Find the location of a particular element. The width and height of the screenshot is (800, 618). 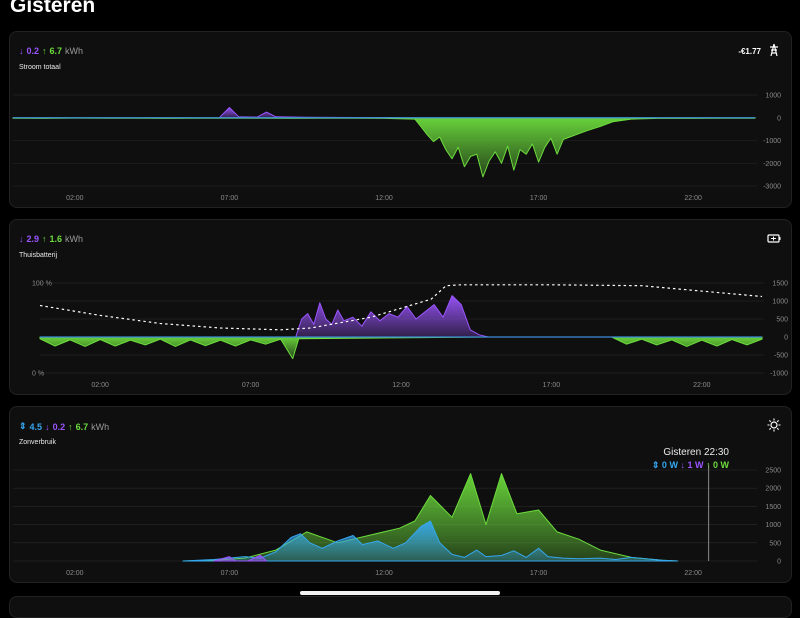

y-tick-label: 2500 is located at coordinates (773, 471).